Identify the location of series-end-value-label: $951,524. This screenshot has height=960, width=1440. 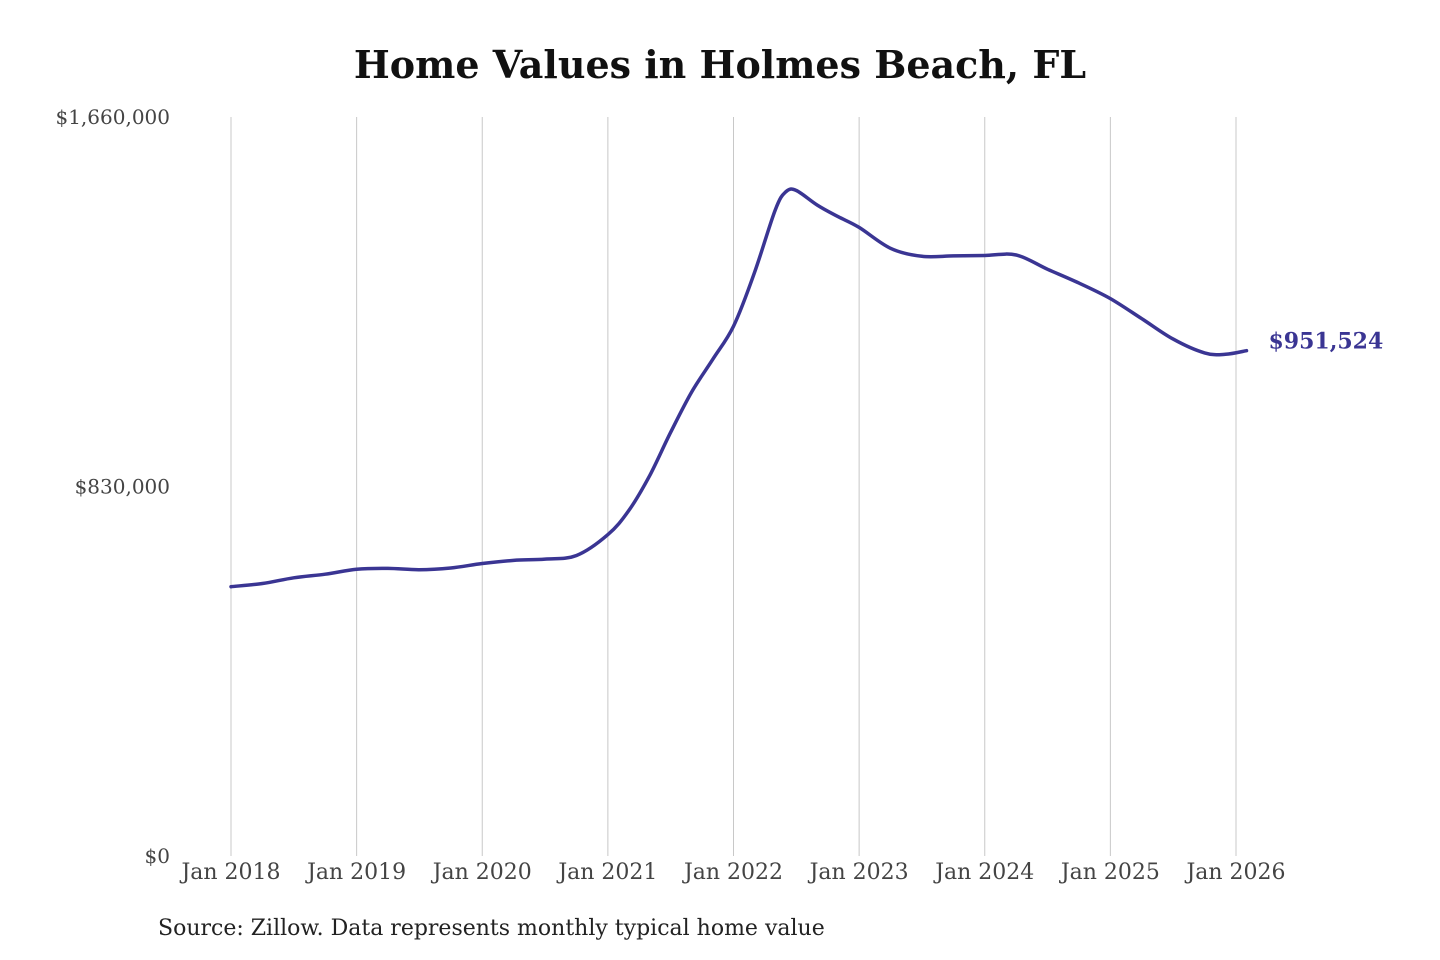
(1325, 342).